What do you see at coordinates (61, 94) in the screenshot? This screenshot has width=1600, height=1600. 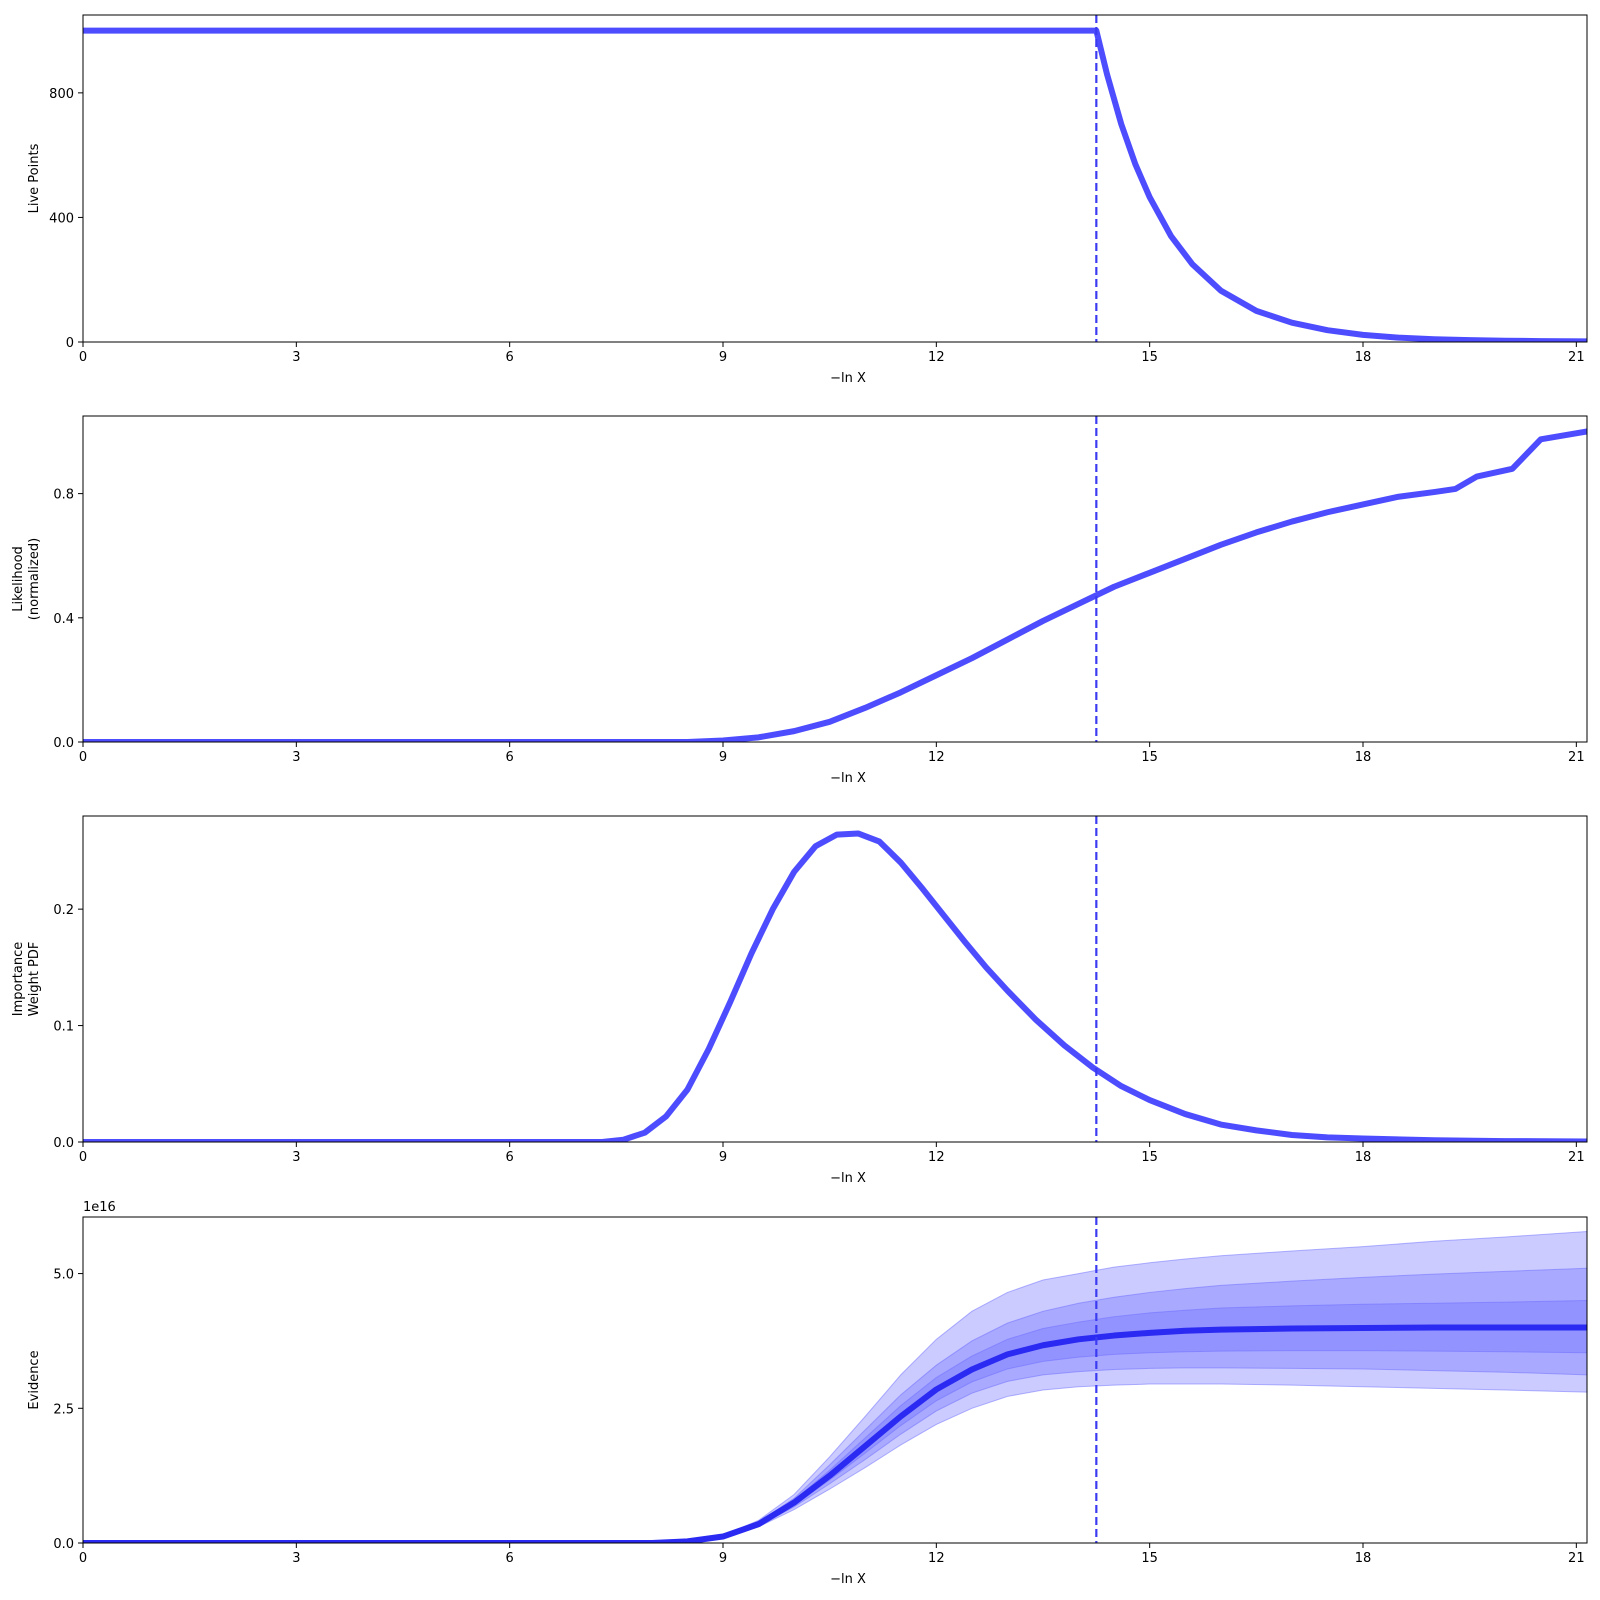 I see `y-tick-label: 800` at bounding box center [61, 94].